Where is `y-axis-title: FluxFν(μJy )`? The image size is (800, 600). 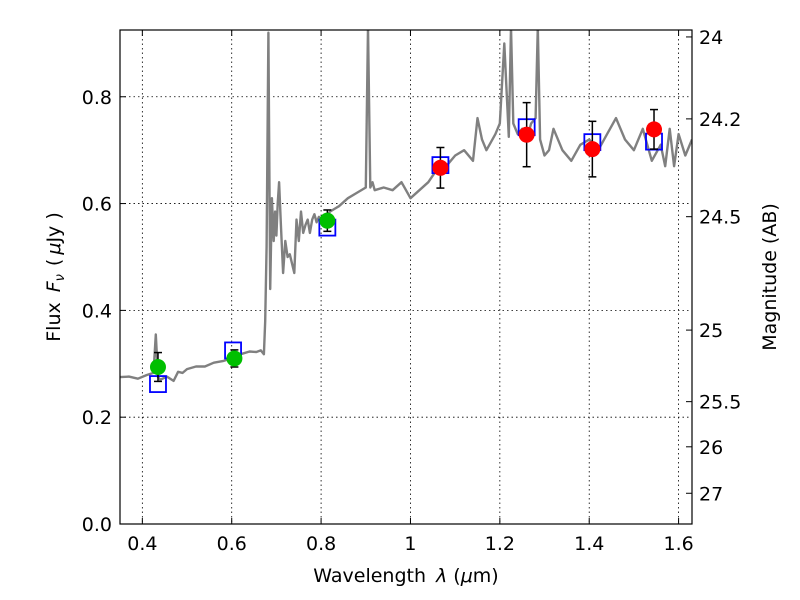 y-axis-title: FluxFν(μJy ) is located at coordinates (55, 277).